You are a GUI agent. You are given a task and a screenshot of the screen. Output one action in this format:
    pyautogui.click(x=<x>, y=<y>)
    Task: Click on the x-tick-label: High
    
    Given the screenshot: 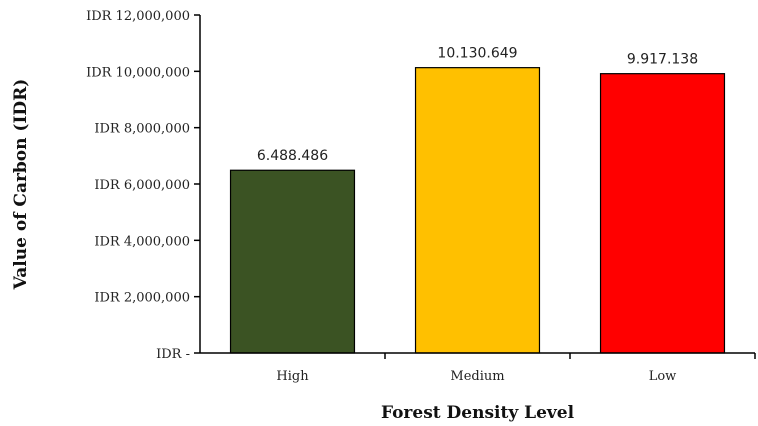 What is the action you would take?
    pyautogui.click(x=292, y=376)
    